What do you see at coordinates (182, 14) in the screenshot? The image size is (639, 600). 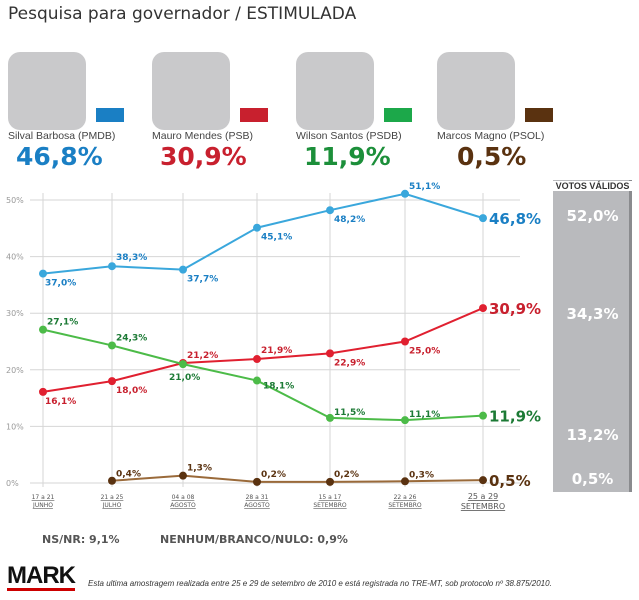 I see `page-title: Pesquisa para governador / ESTIMULADA` at bounding box center [182, 14].